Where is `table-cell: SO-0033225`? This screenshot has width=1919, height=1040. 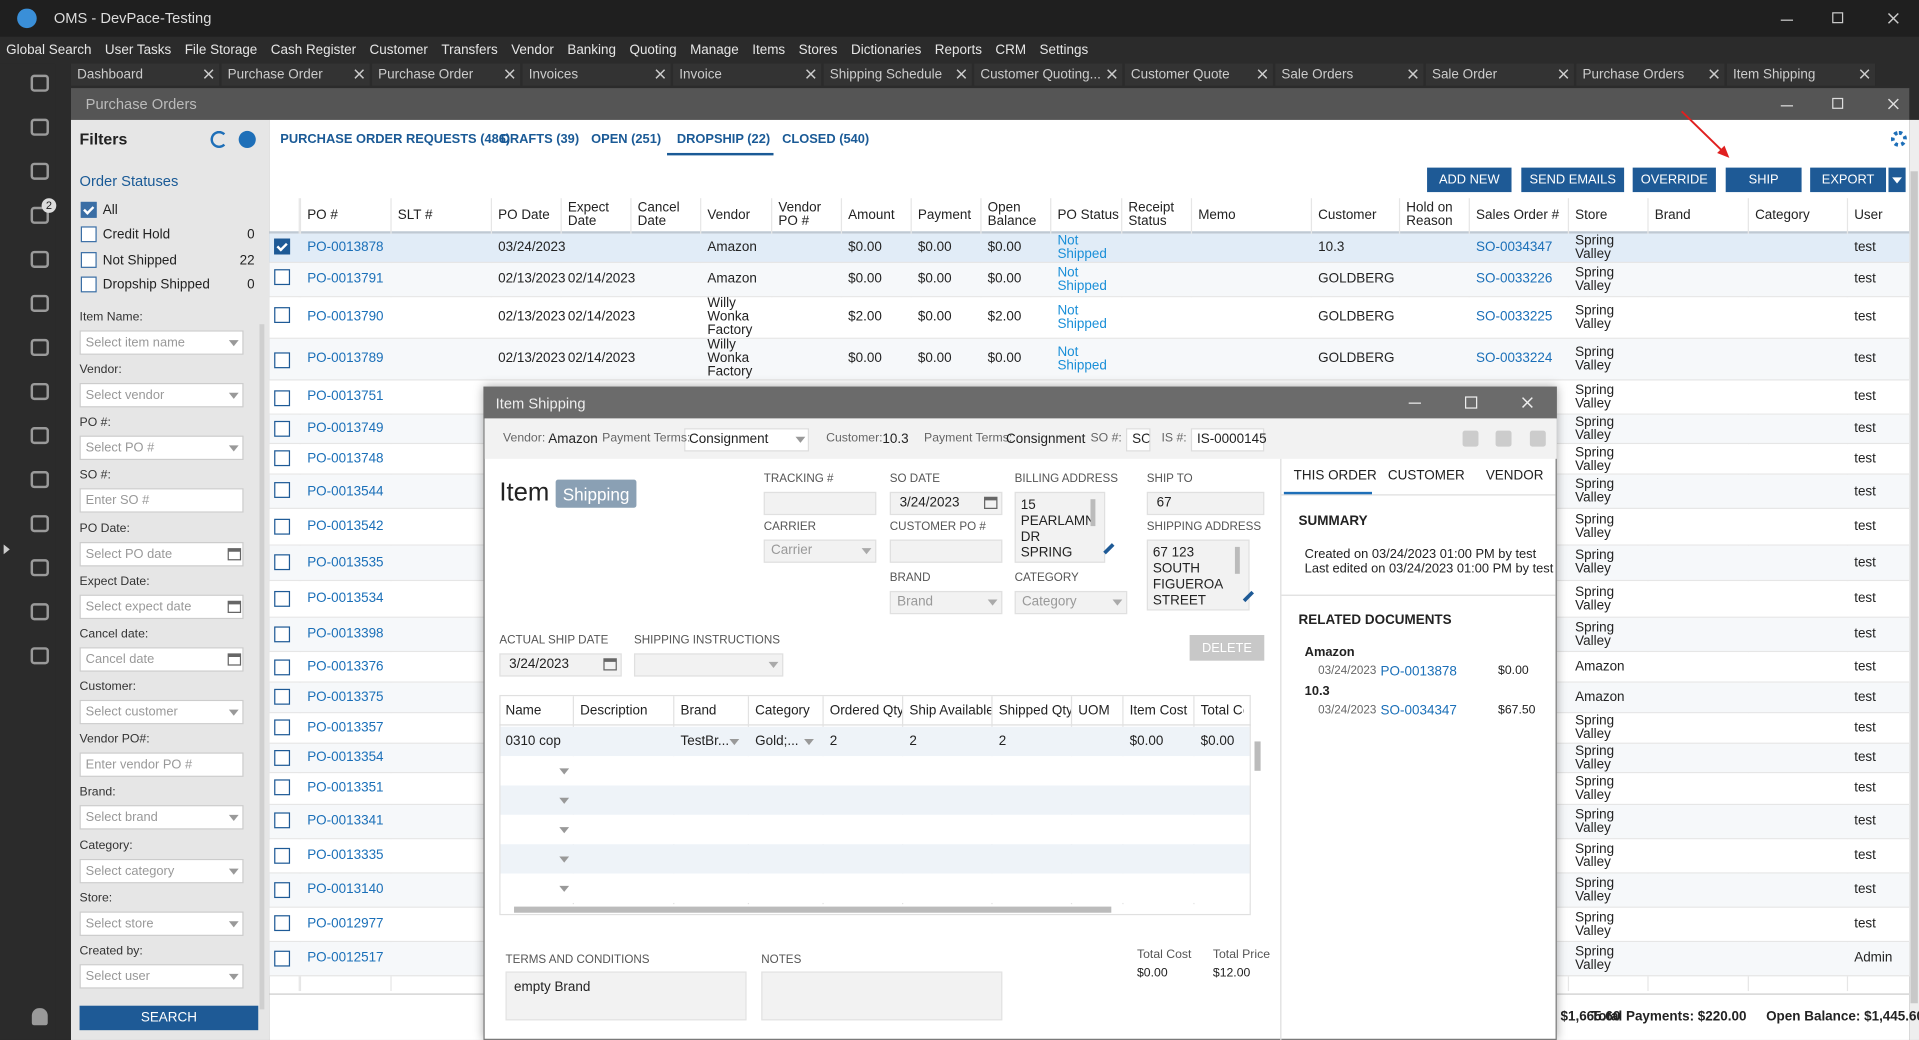 table-cell: SO-0033225 is located at coordinates (1514, 317).